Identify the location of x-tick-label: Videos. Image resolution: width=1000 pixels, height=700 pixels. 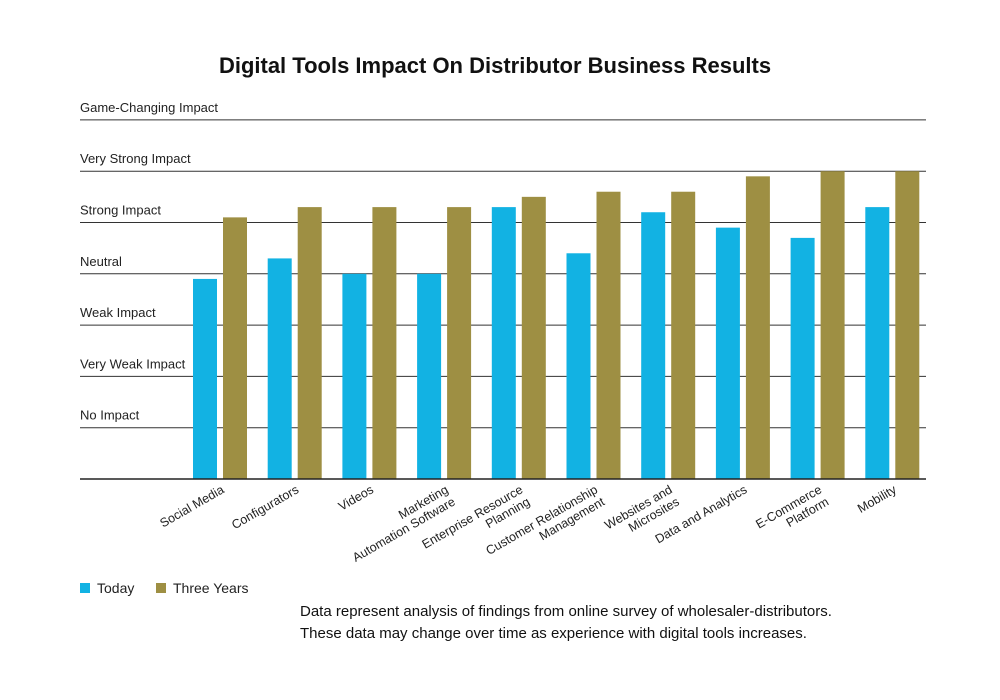
(356, 497).